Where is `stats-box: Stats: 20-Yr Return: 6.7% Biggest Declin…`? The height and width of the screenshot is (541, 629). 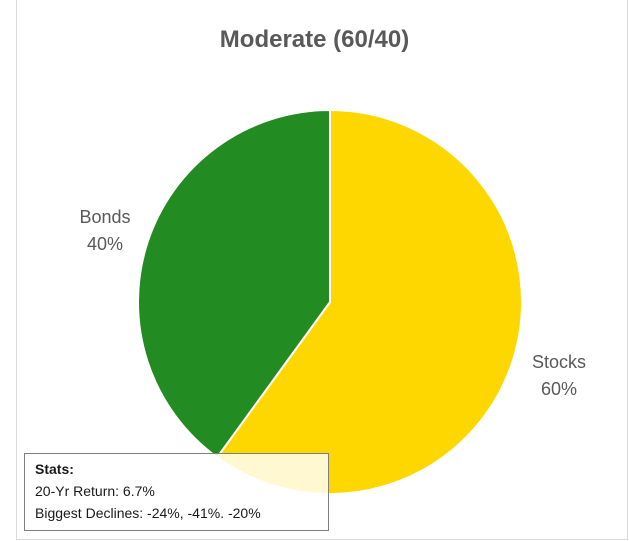 stats-box: Stats: 20-Yr Return: 6.7% Biggest Declin… is located at coordinates (176, 492).